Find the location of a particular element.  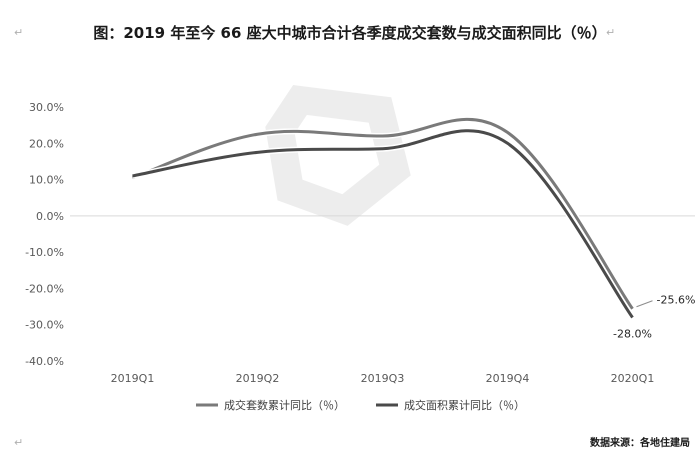

x-tick-label: 2020Q1 is located at coordinates (633, 378).